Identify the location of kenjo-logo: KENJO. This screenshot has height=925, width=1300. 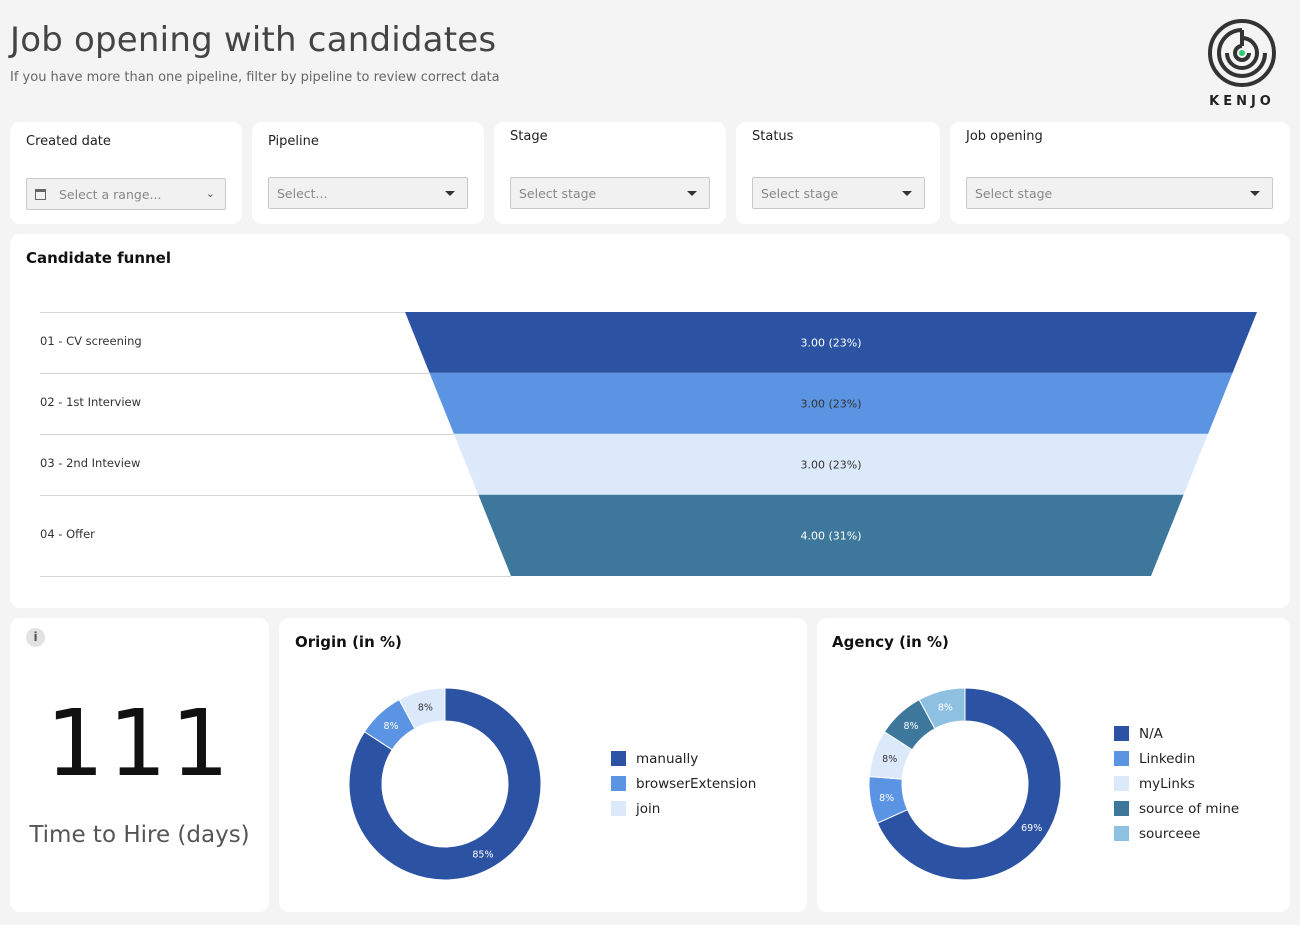
(1242, 63).